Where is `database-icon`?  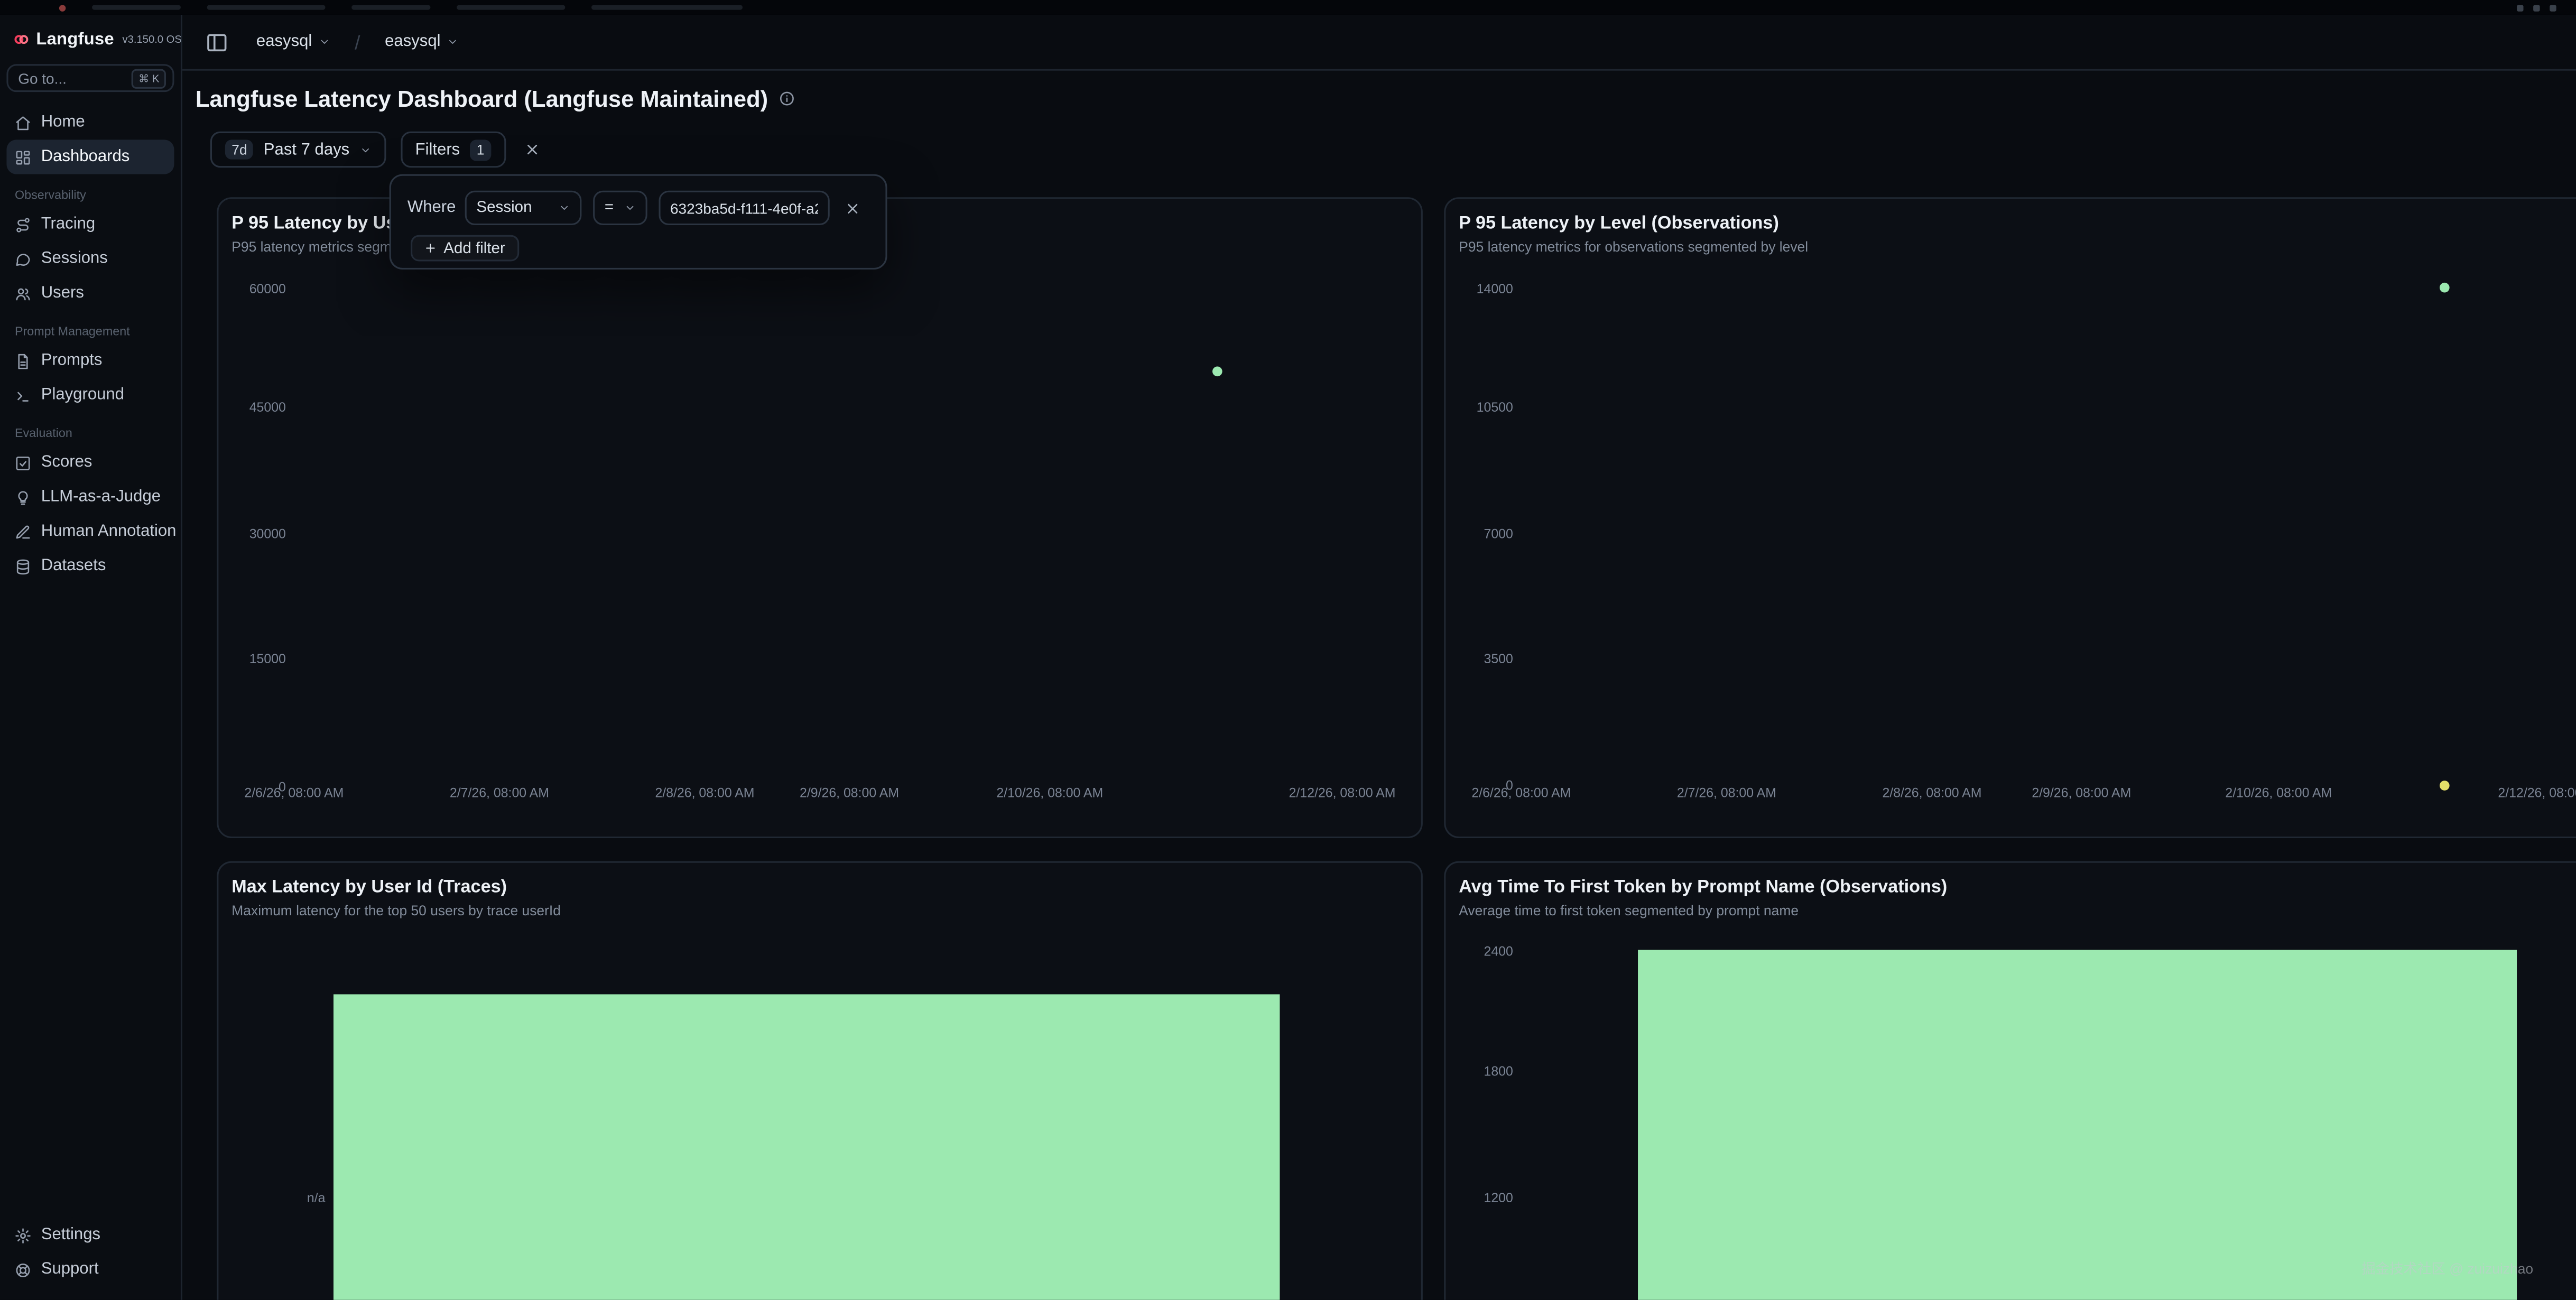 database-icon is located at coordinates (23, 566).